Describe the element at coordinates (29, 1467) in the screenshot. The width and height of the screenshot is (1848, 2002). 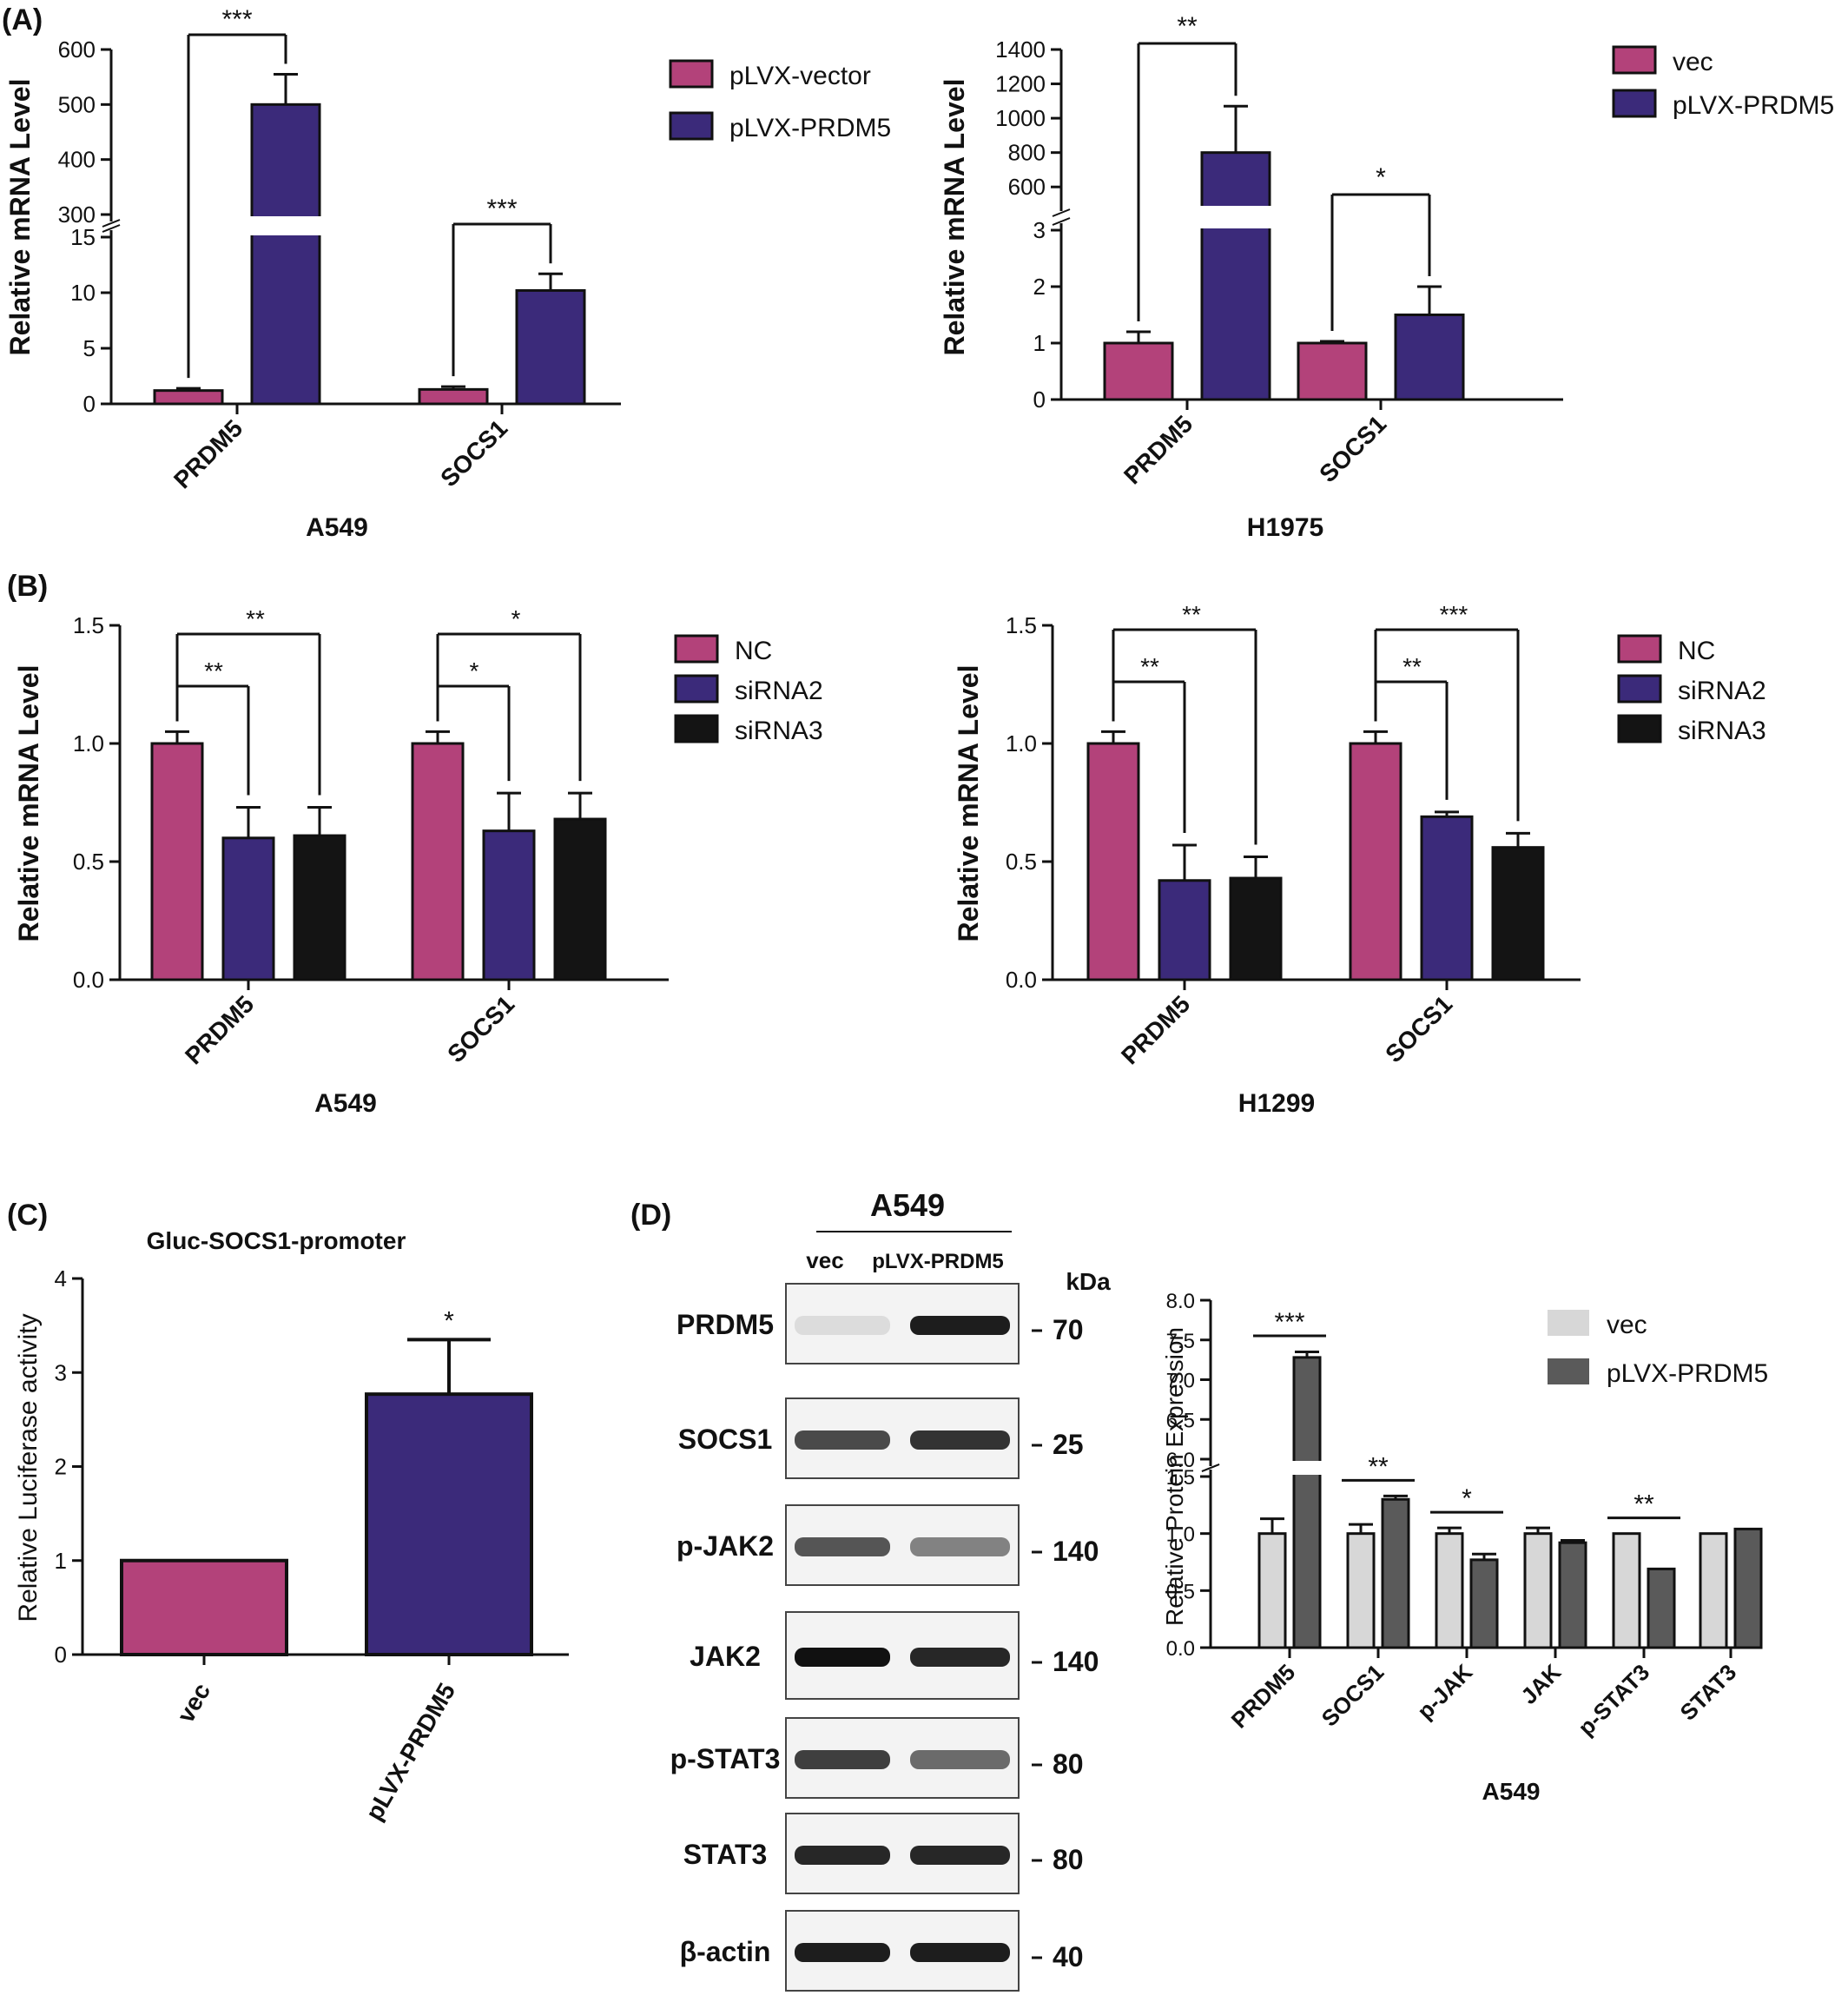
I see `y-axis-title: Relative Luciferase activity` at that location.